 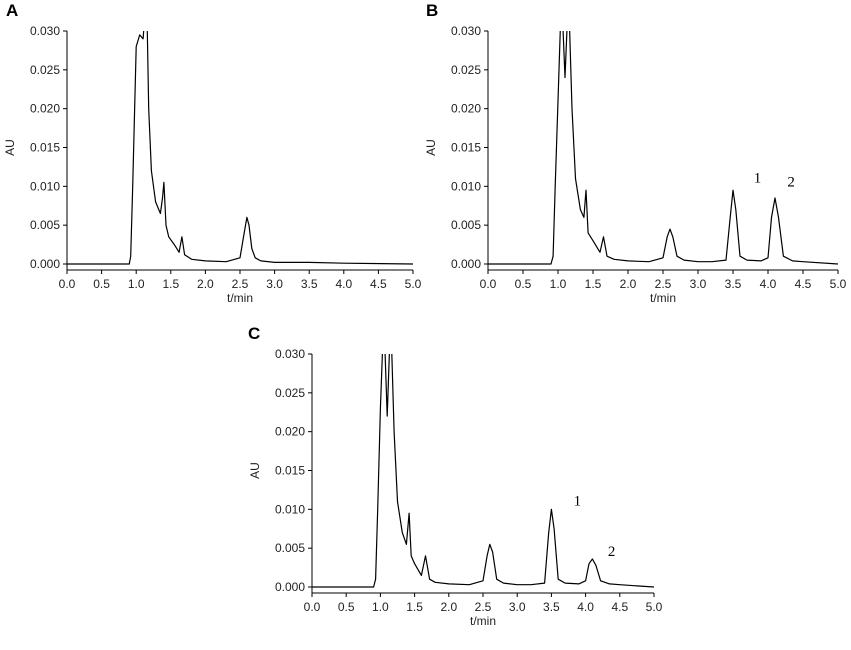 I want to click on panel-letter: A, so click(x=12, y=10).